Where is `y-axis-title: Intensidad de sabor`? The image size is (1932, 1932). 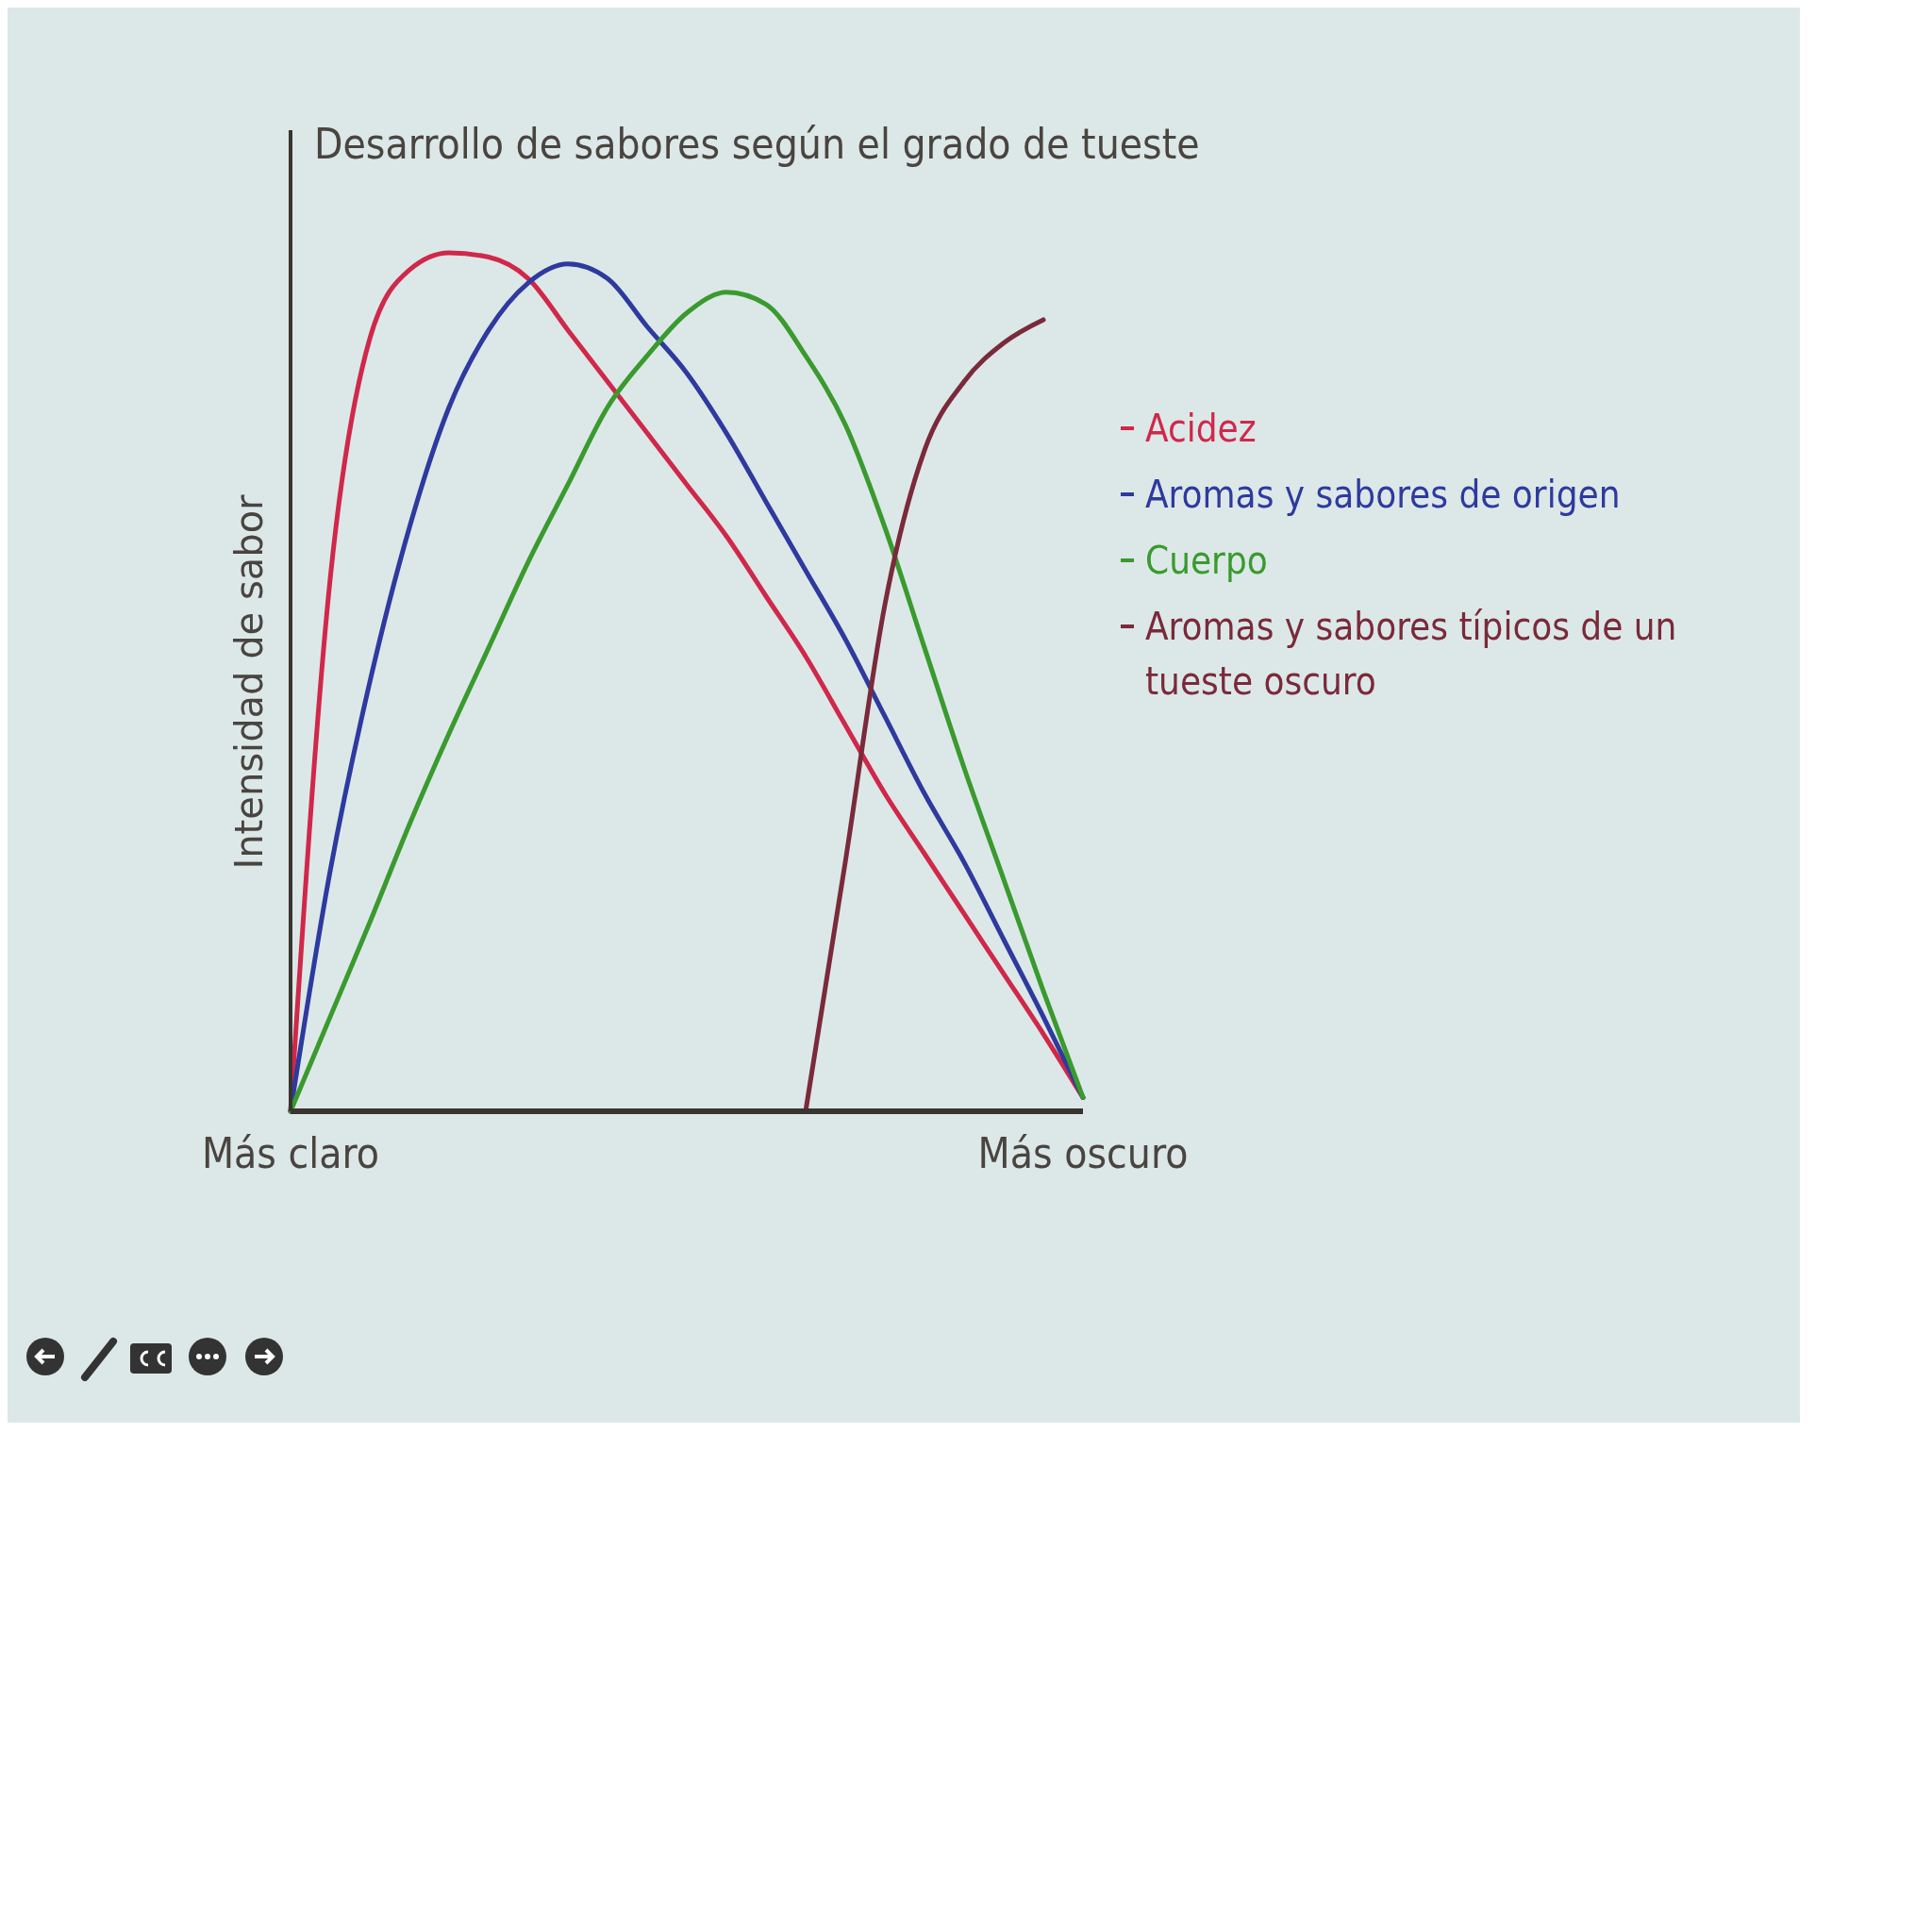
y-axis-title: Intensidad de sabor is located at coordinates (249, 681).